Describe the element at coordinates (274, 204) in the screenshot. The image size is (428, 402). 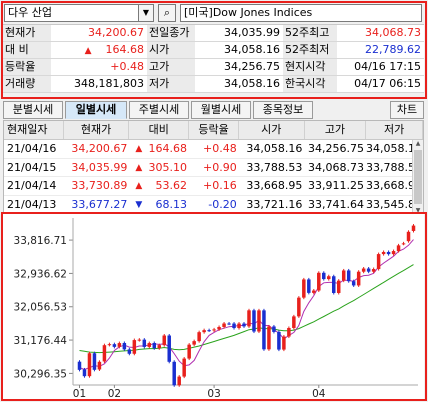
I see `open-cell: 33,721.16` at that location.